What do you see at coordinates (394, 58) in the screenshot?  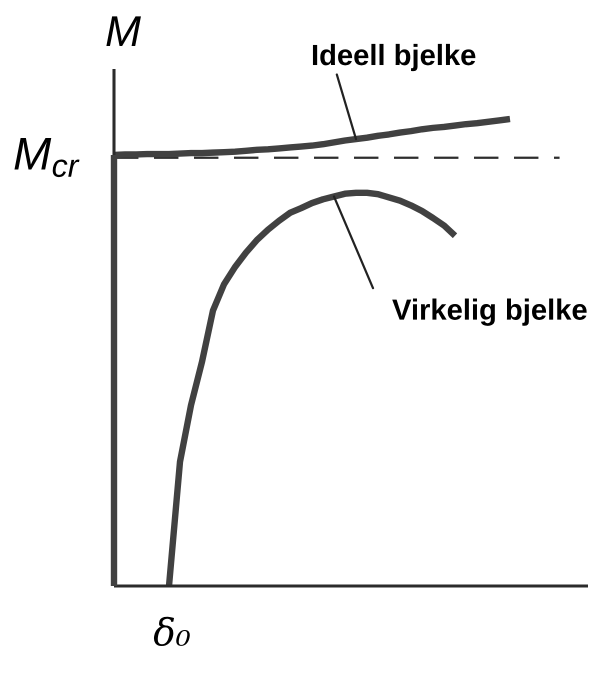 I see `series-label: Ideell bjelke` at bounding box center [394, 58].